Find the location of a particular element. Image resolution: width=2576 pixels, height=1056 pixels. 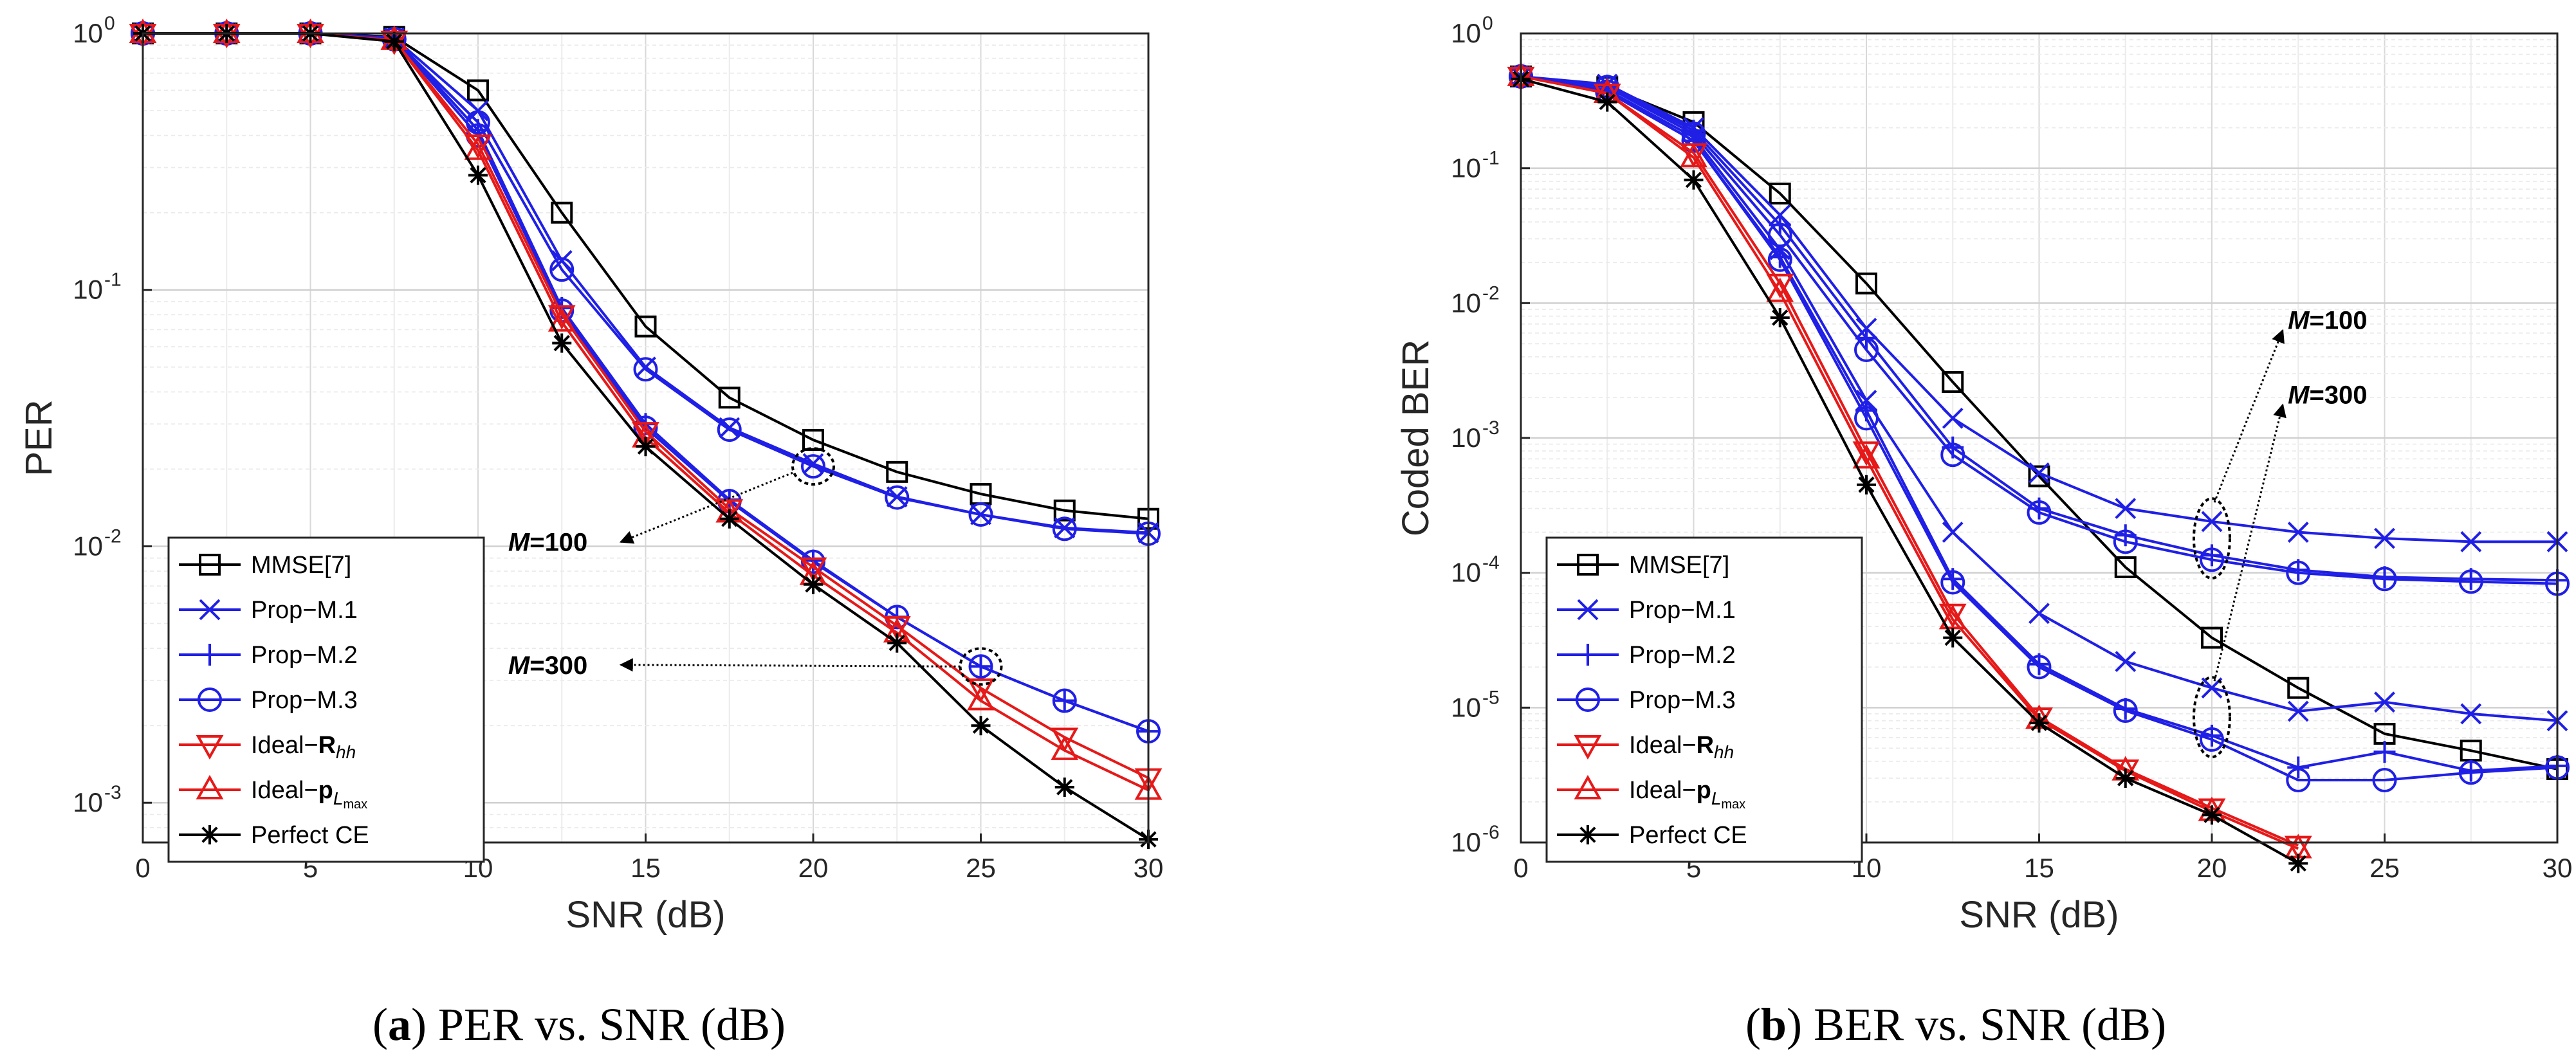

legend-label: Prop−M.1 is located at coordinates (1682, 610).